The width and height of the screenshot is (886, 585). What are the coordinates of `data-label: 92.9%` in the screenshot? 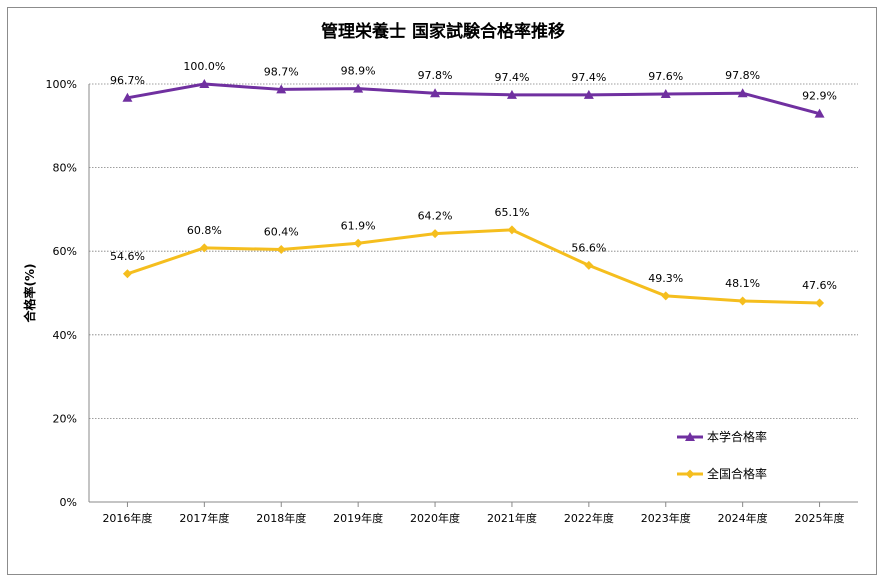 It's located at (819, 96).